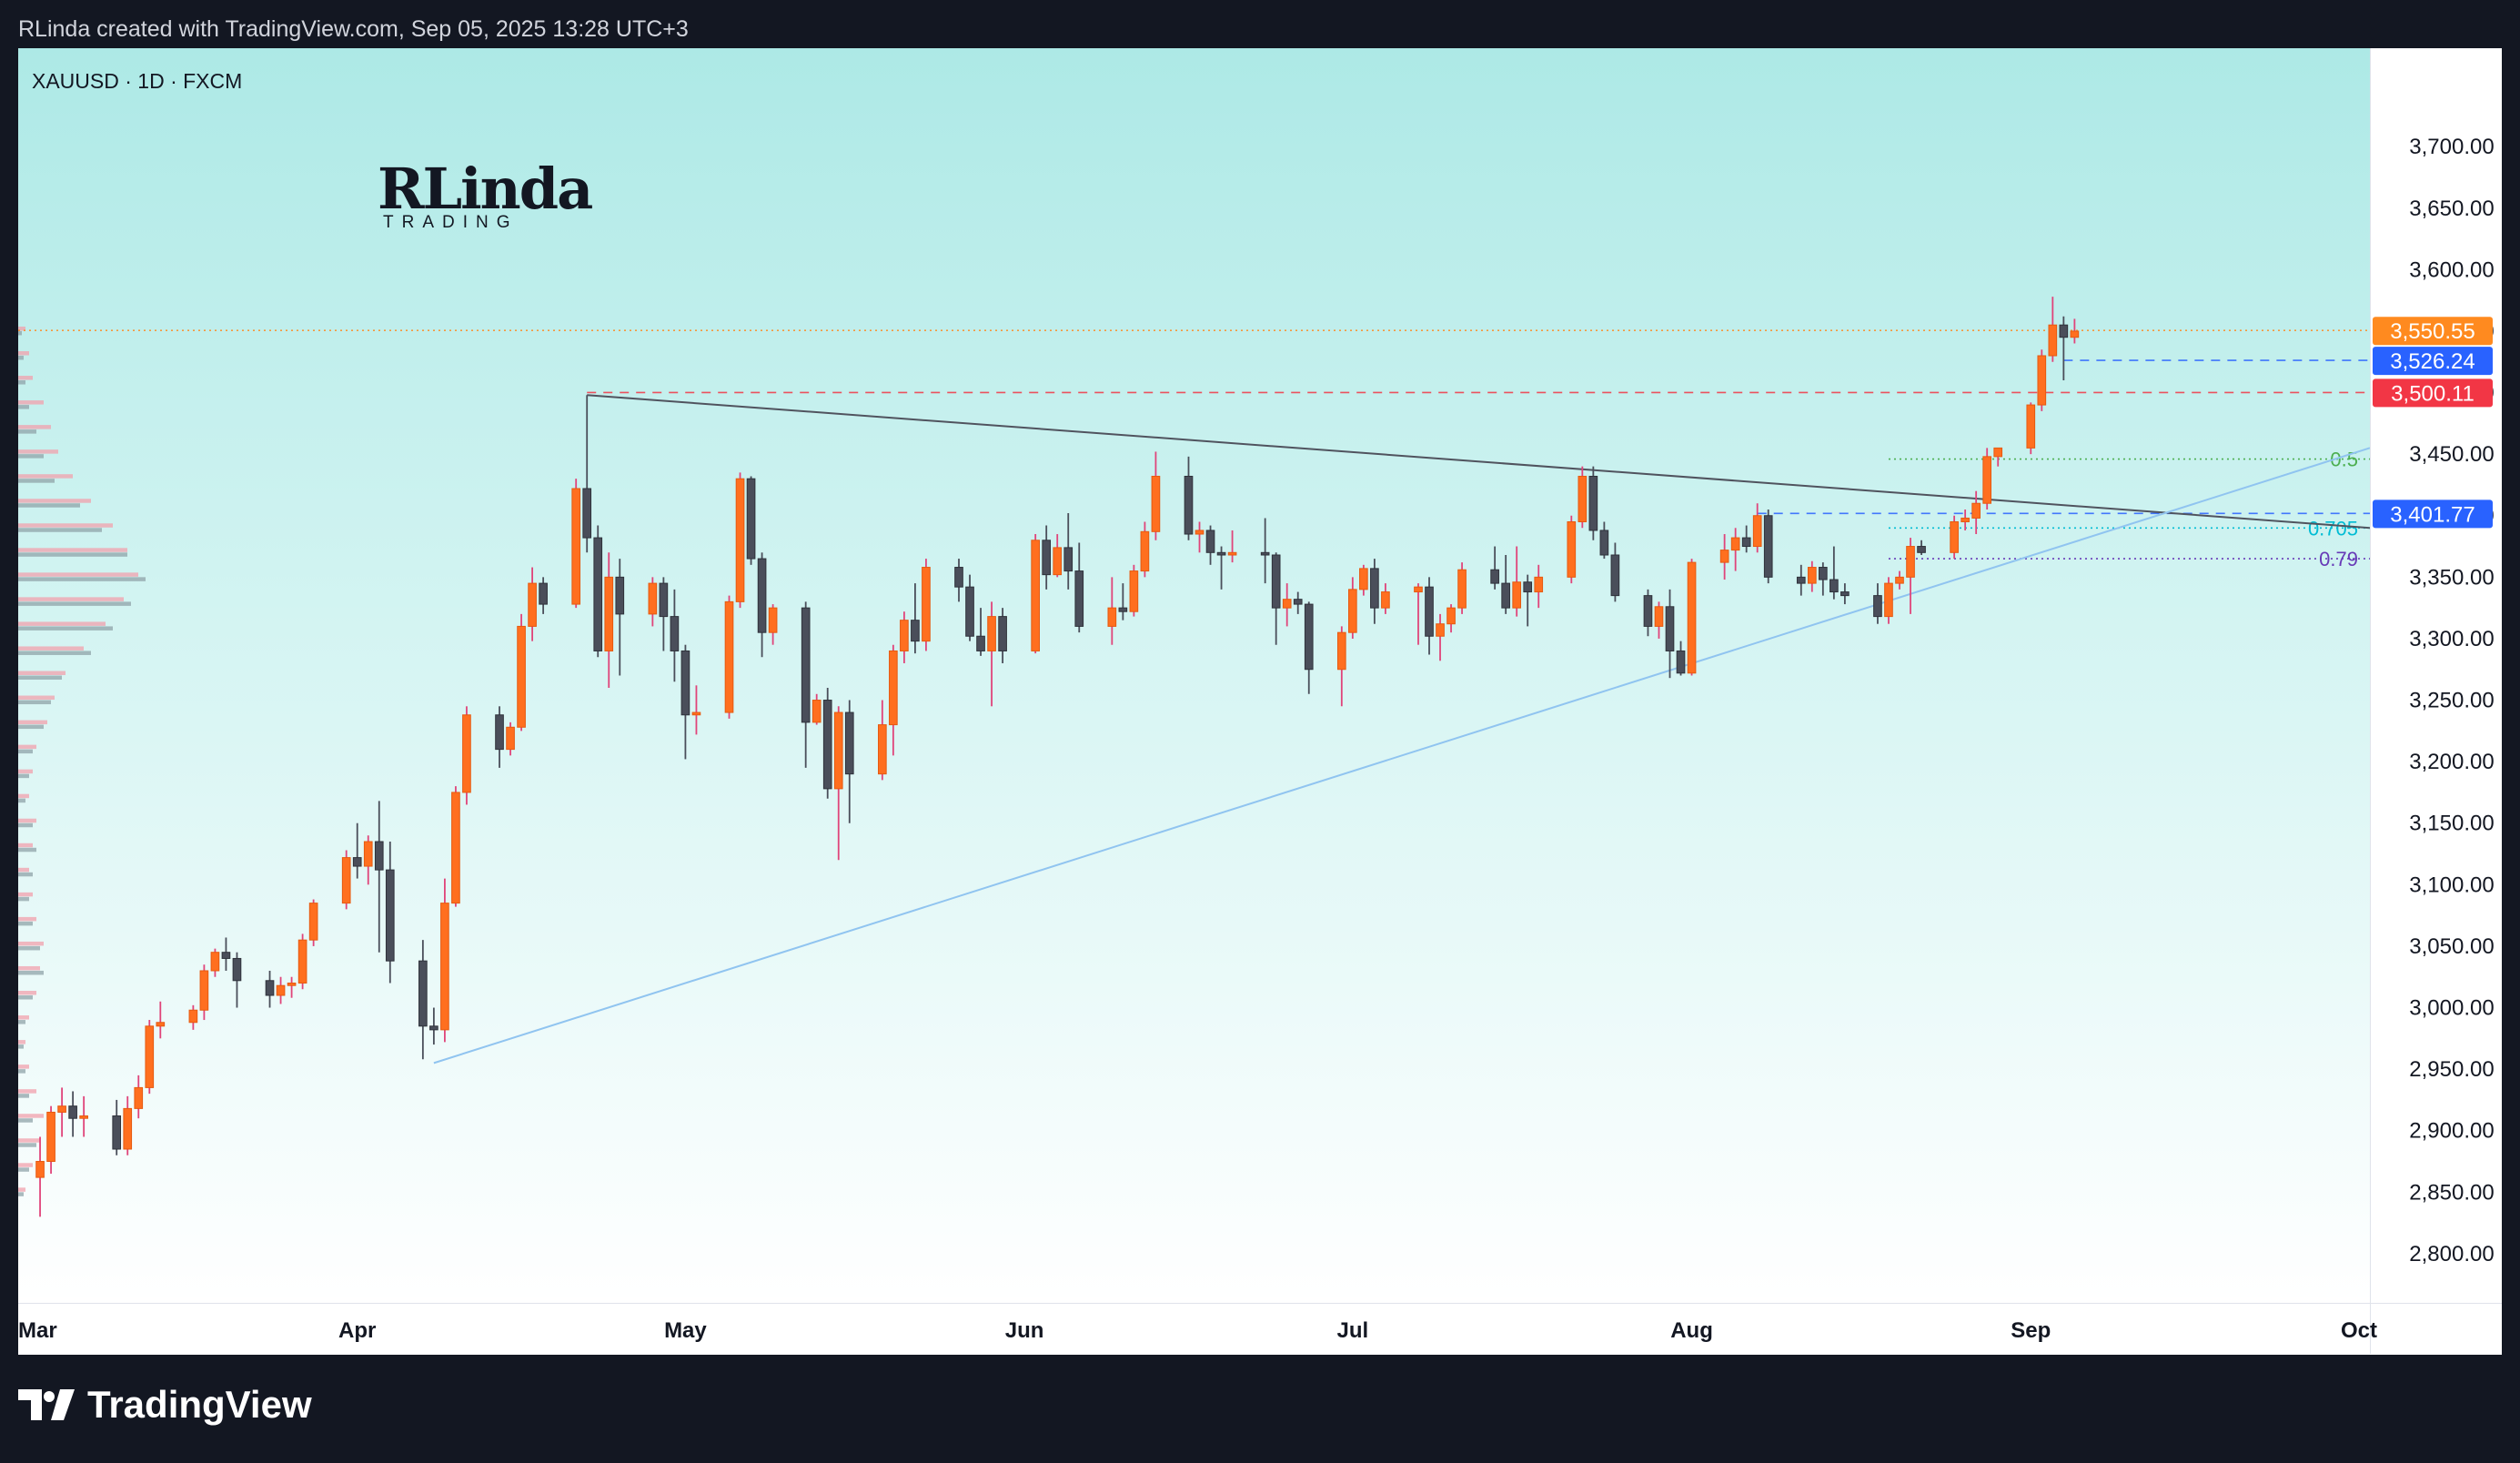 The width and height of the screenshot is (2520, 1463). Describe the element at coordinates (2452, 454) in the screenshot. I see `price-tick-label: 3,450.00` at that location.